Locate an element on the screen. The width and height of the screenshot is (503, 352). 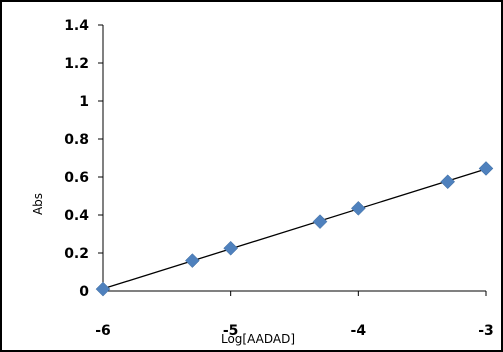
y-tick-label: 1 is located at coordinates (84, 102).